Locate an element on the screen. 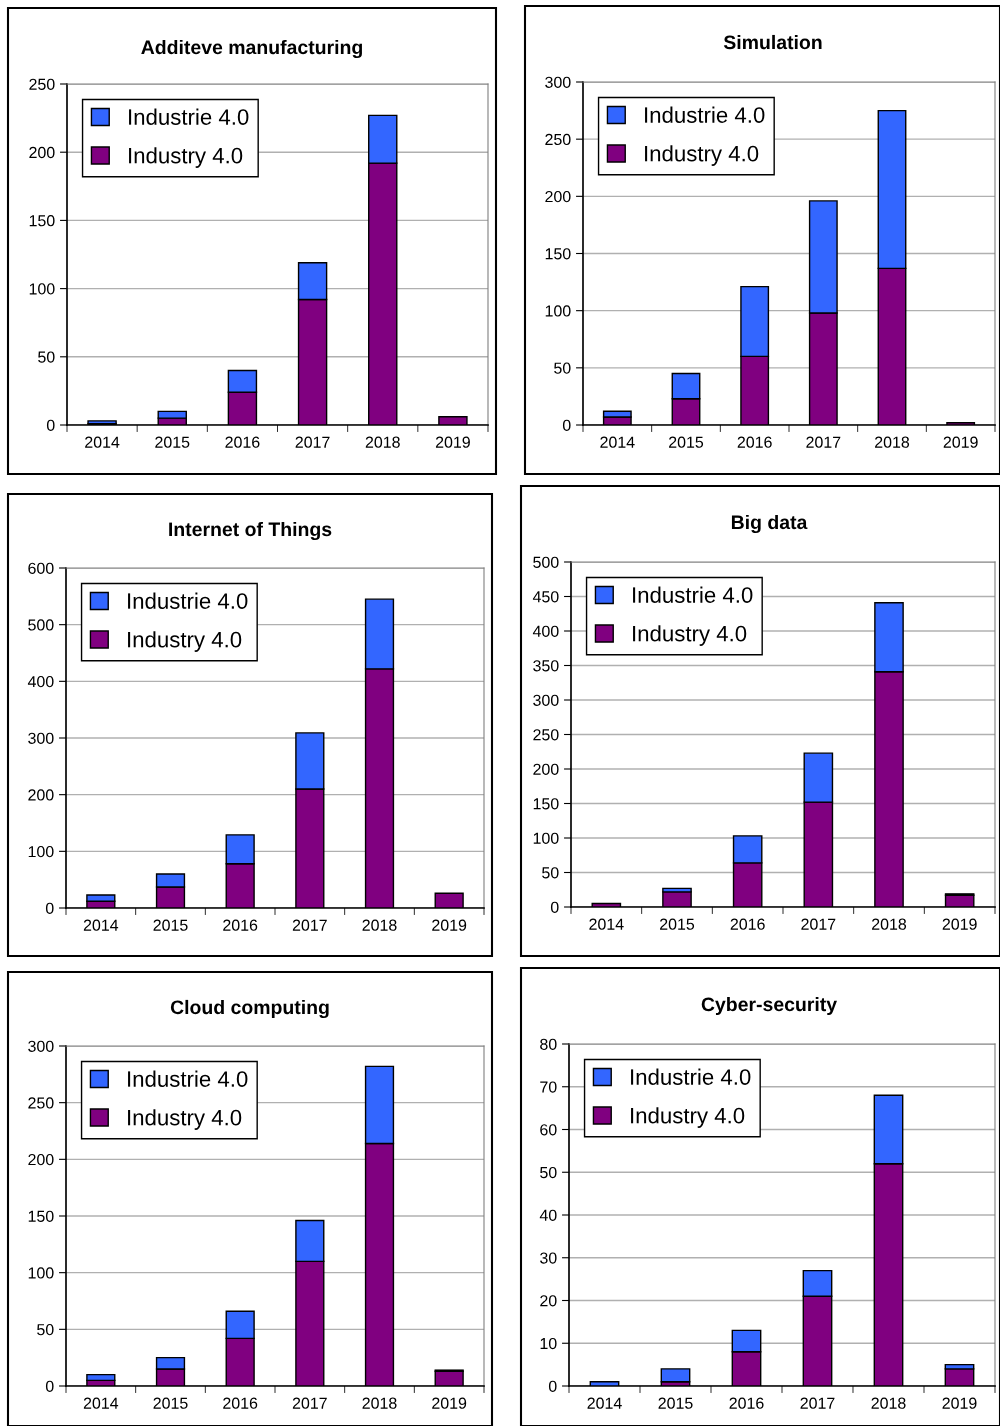 Image resolution: width=1000 pixels, height=1426 pixels. y-tick-label: 20 is located at coordinates (548, 1301).